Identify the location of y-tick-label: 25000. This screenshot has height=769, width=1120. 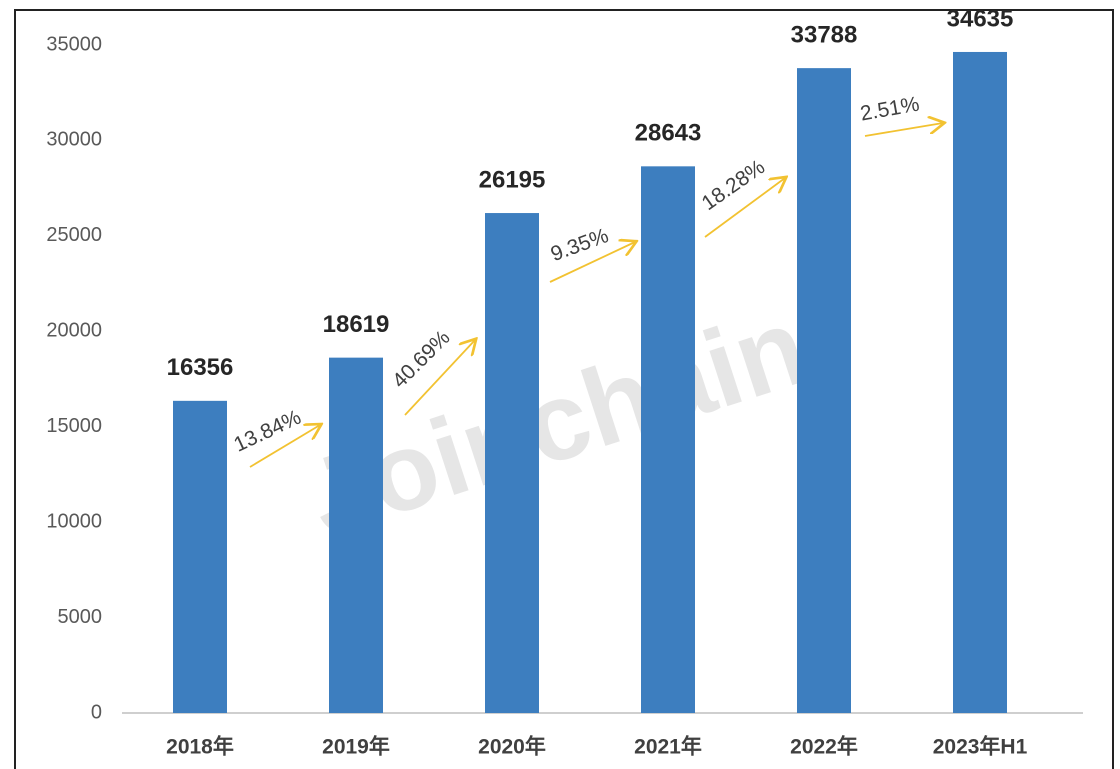
(74, 235).